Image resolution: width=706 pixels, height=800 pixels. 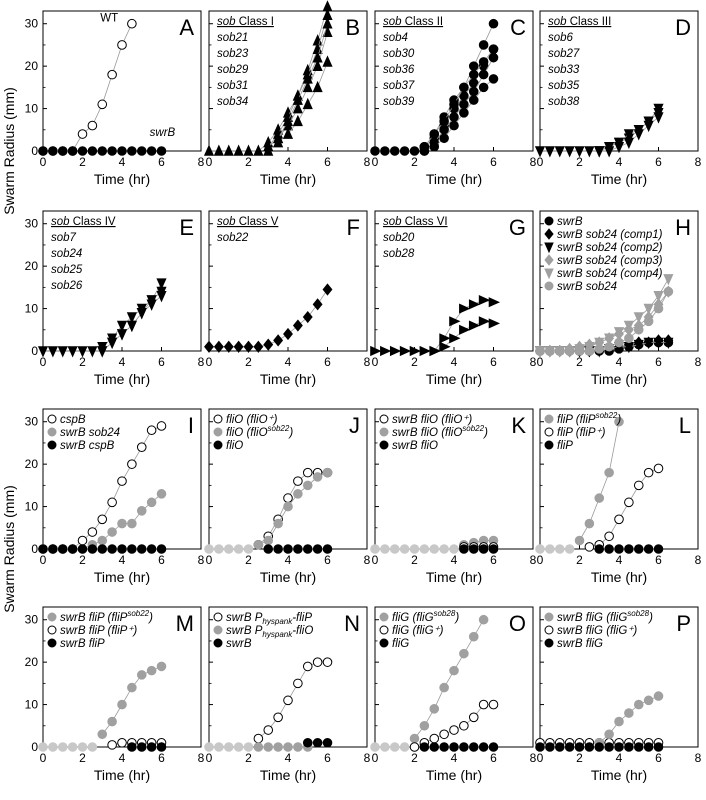 I want to click on legend: sob Class III sob6 sob27 sob33 sob35 sob38, so click(x=579, y=62).